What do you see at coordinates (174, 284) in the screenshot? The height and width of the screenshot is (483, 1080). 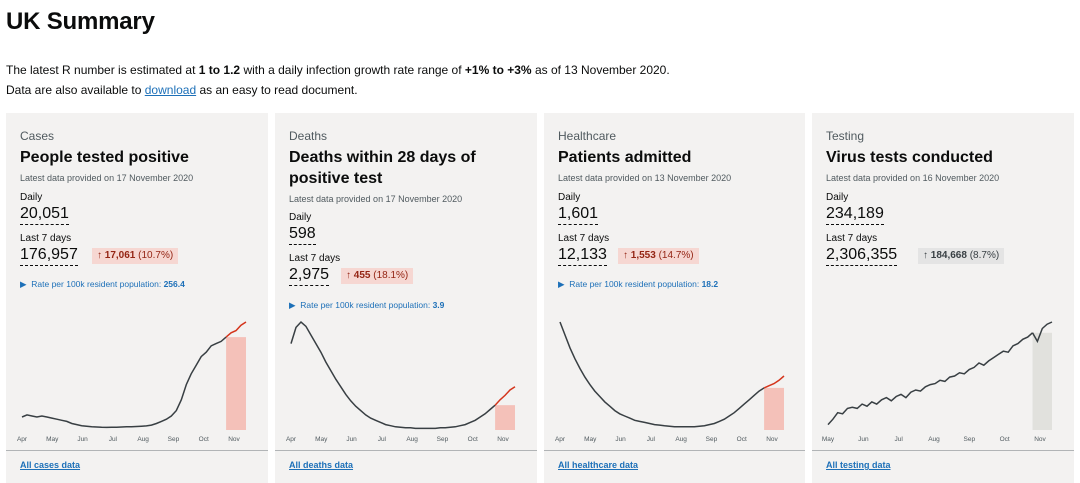 I see `rate-value: 256.4` at bounding box center [174, 284].